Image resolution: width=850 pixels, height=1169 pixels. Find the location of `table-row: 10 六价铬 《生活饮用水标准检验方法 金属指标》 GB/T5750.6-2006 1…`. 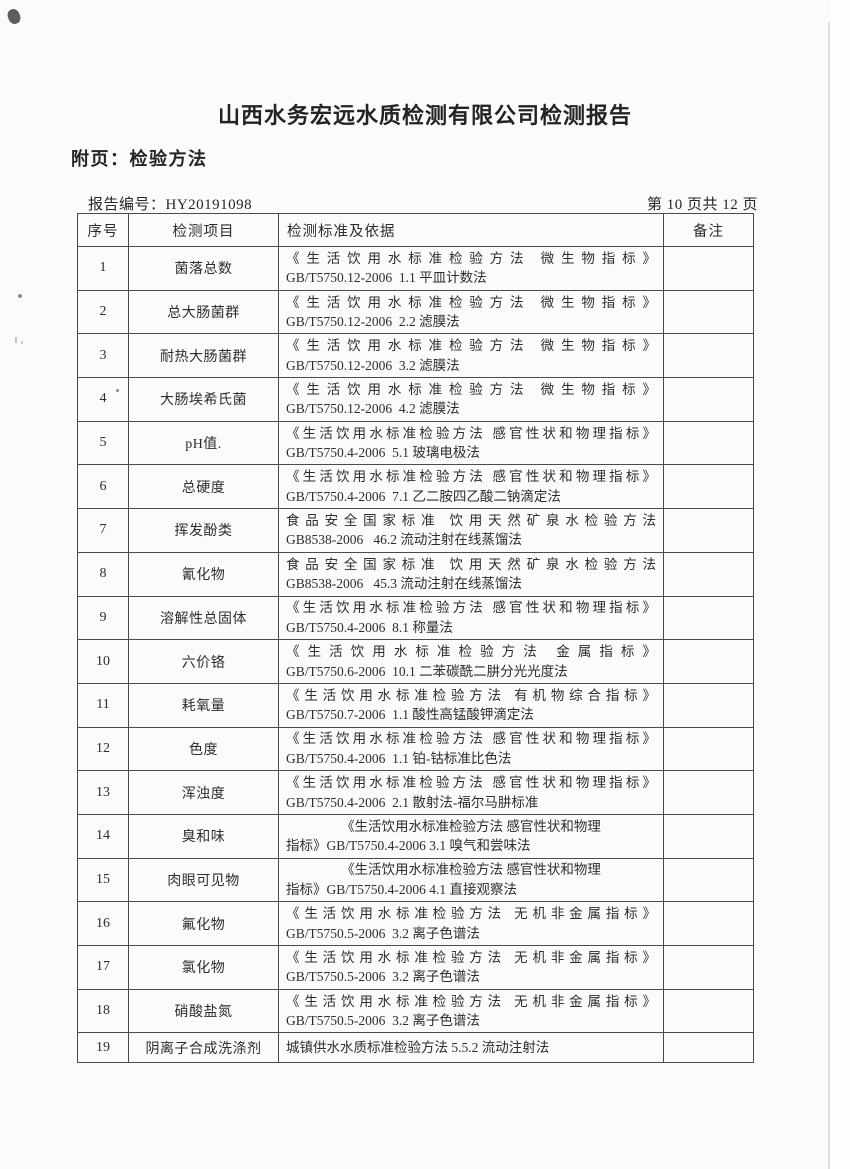

table-row: 10 六价铬 《生活饮用水标准检验方法 金属指标》 GB/T5750.6-2006 1… is located at coordinates (415, 661).